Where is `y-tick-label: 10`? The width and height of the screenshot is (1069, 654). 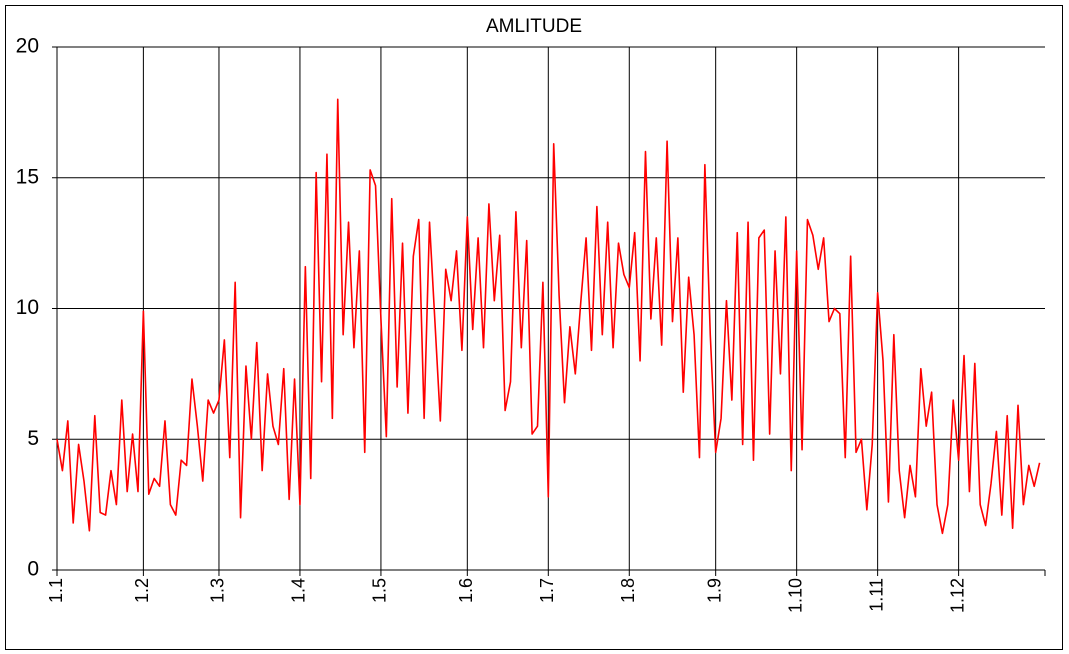 y-tick-label: 10 is located at coordinates (27, 307).